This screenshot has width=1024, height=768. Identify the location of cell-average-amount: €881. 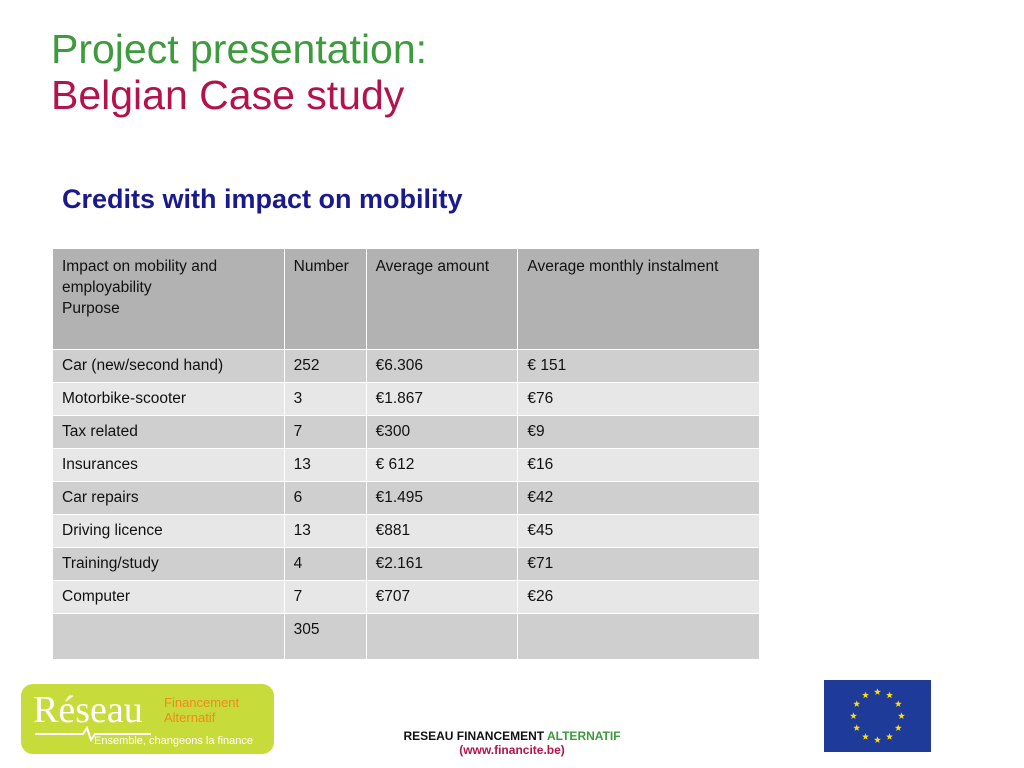
(442, 531).